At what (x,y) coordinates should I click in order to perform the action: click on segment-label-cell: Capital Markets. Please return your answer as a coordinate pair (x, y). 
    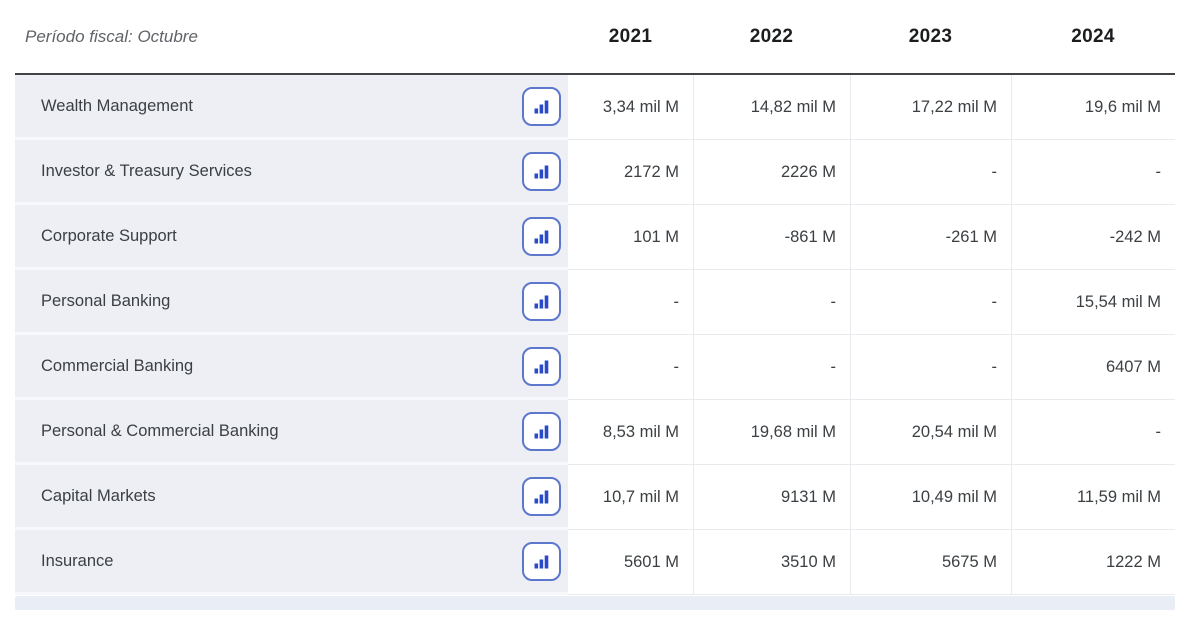
    Looking at the image, I should click on (291, 497).